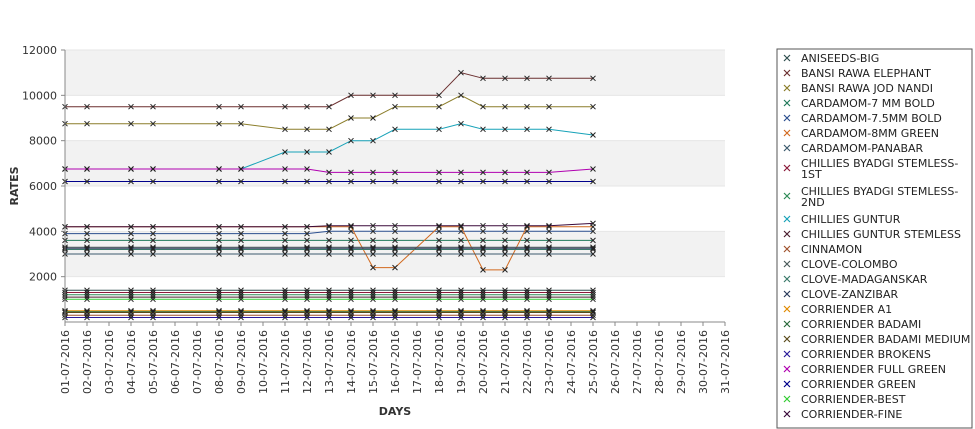 This screenshot has height=429, width=975. I want to click on y-tick-label: 10000, so click(39, 95).